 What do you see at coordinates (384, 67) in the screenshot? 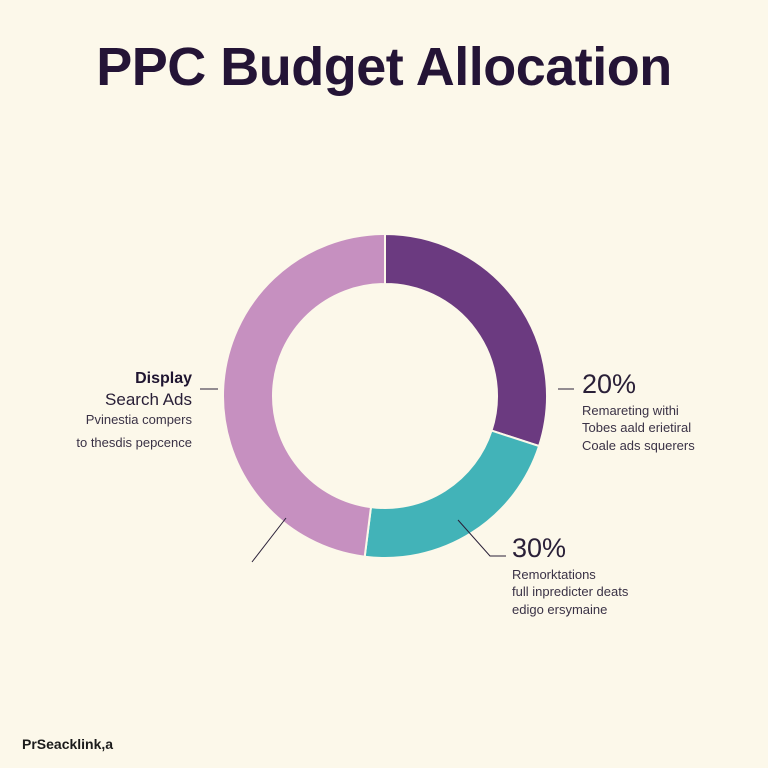
I see `chart-title: PPC Budget Allocation` at bounding box center [384, 67].